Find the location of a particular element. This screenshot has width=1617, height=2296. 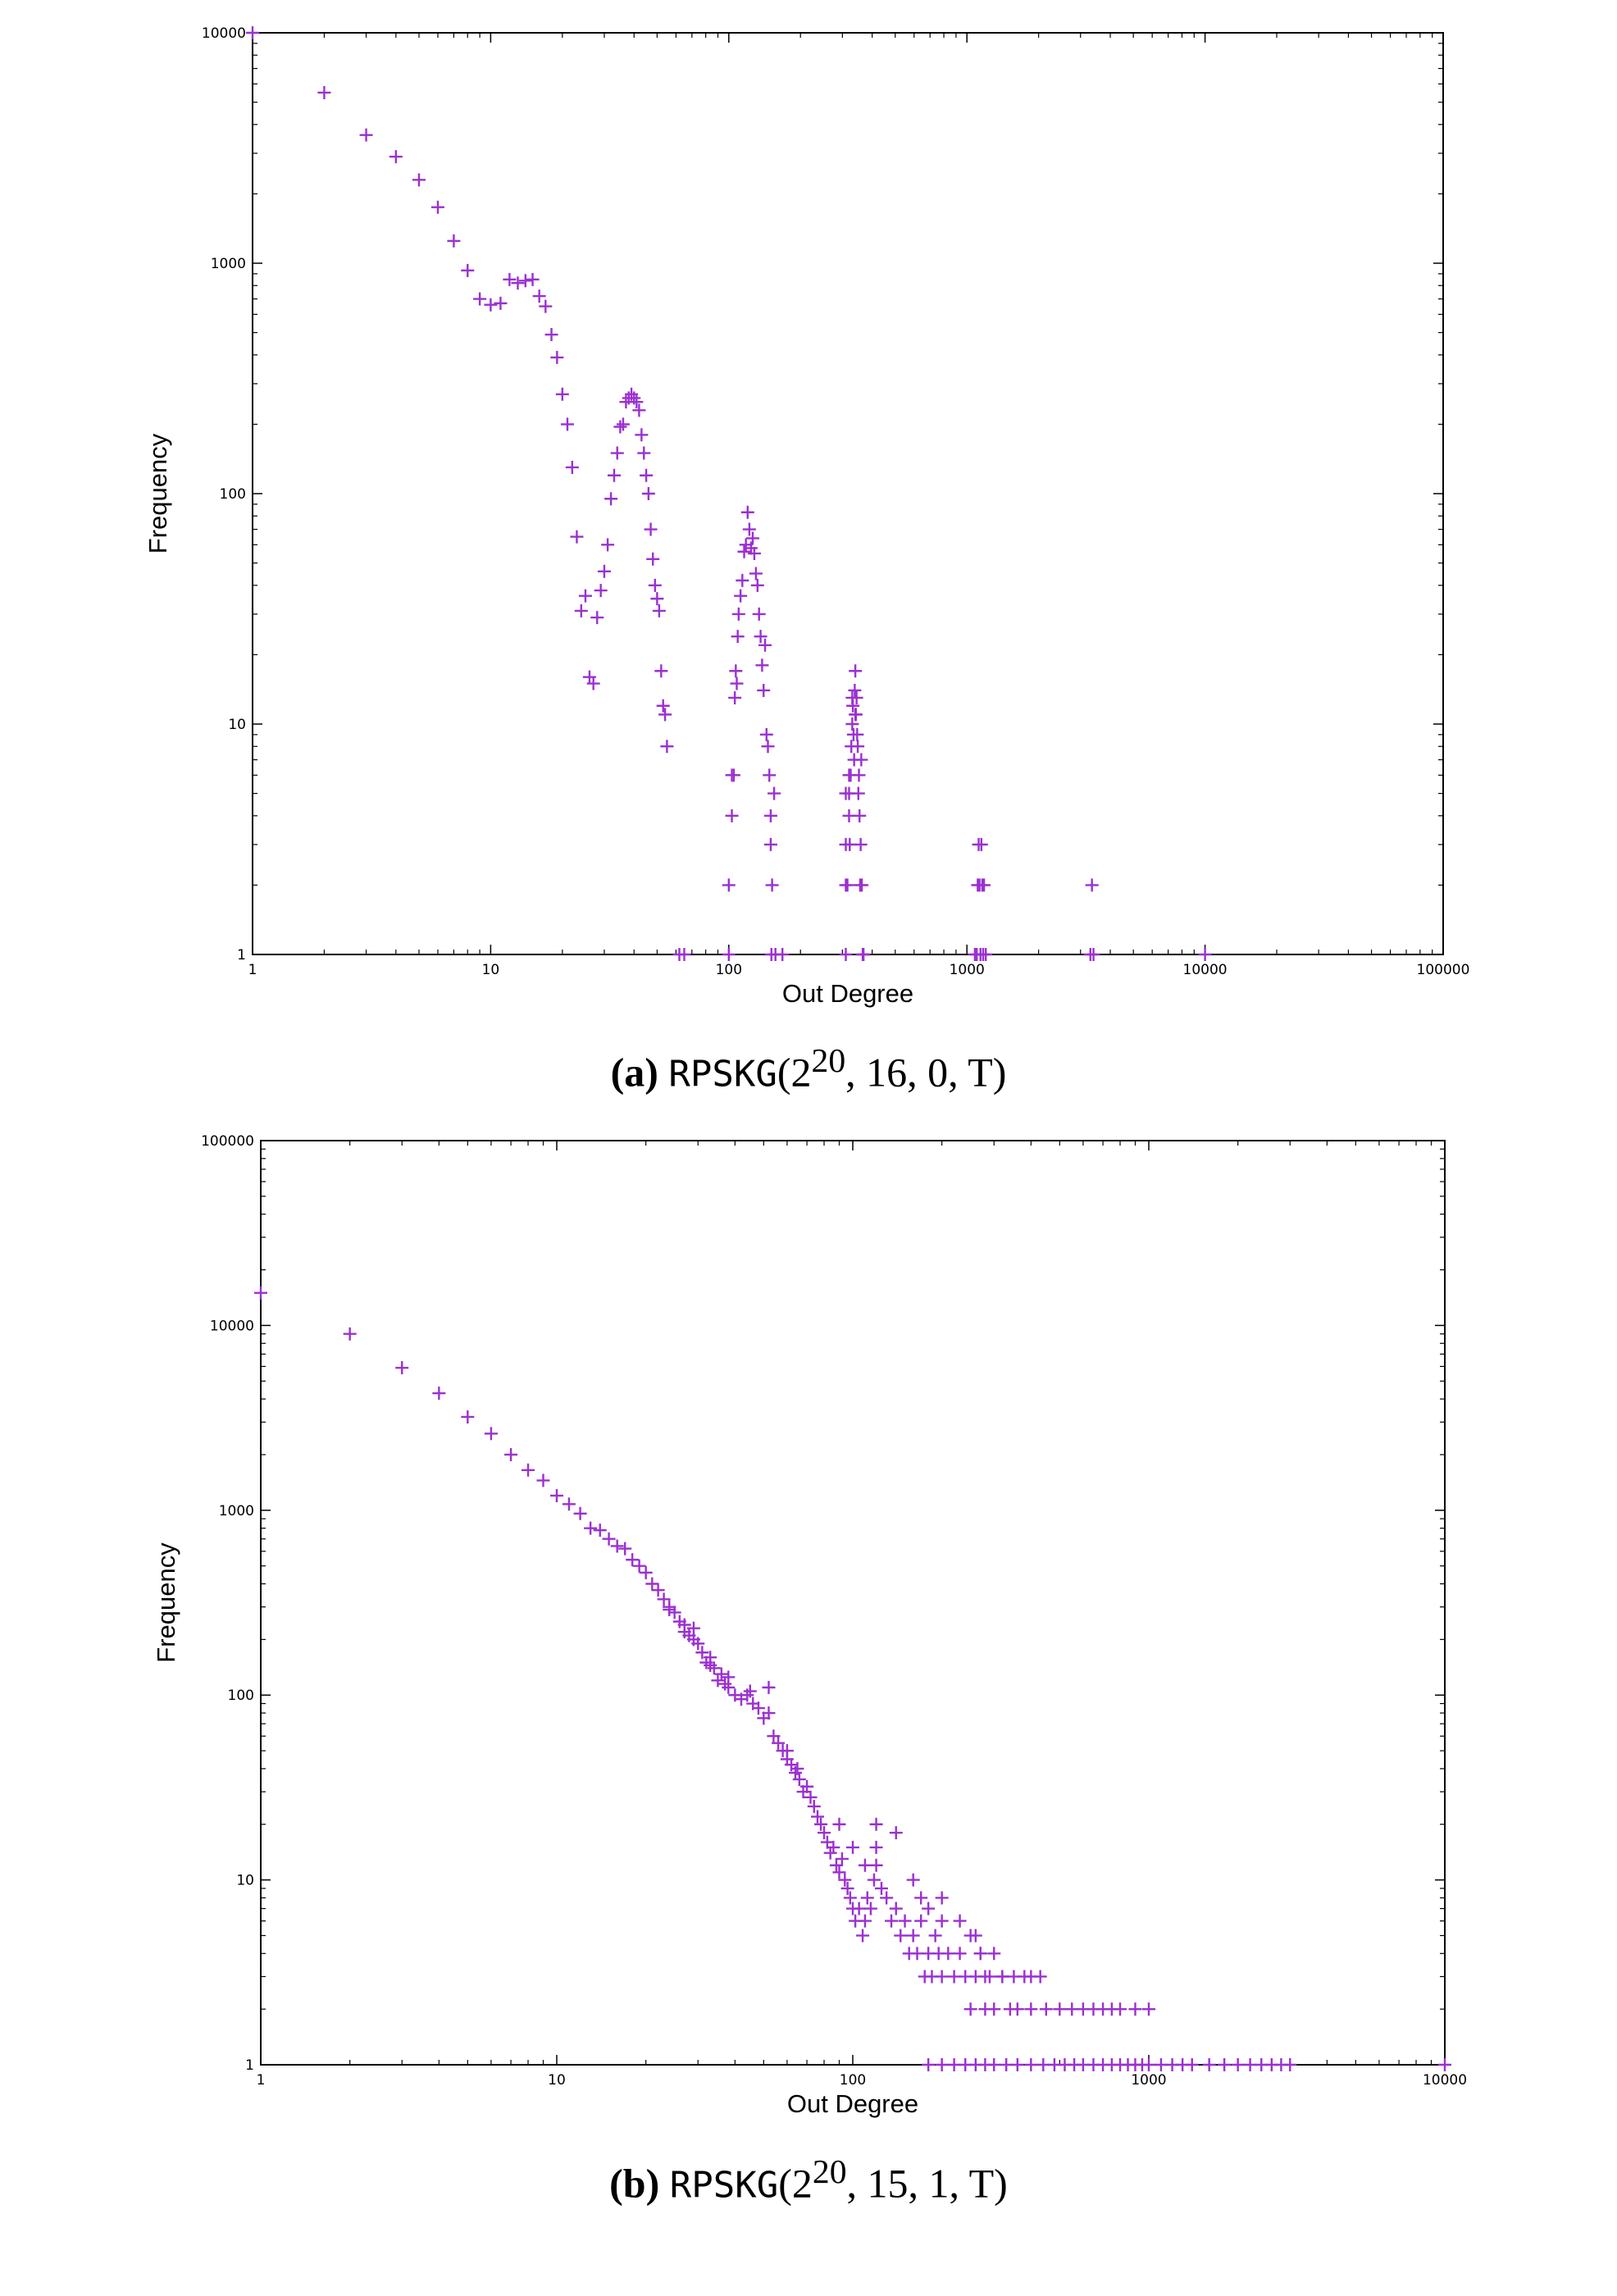

caption-label: (a) is located at coordinates (634, 1072).